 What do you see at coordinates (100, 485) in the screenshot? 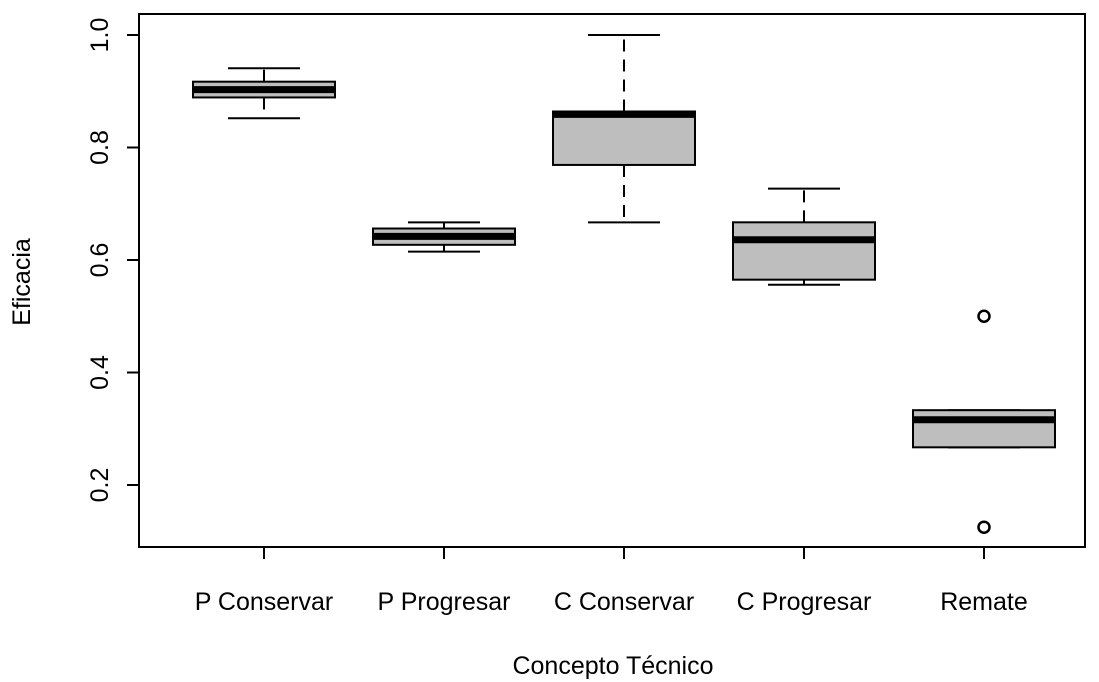
I see `y-tick-label-0: 0.2` at bounding box center [100, 485].